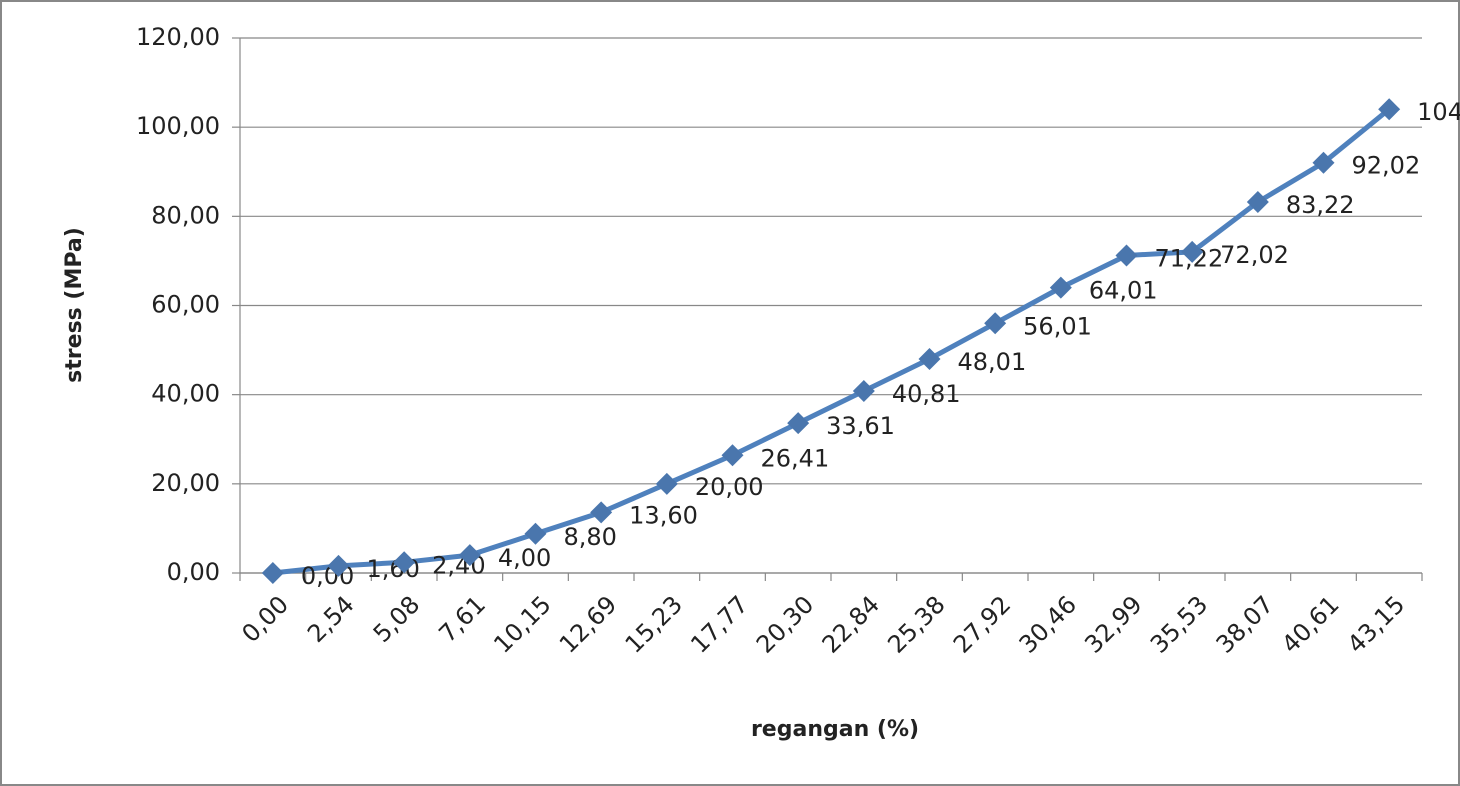 The height and width of the screenshot is (786, 1460). What do you see at coordinates (1386, 166) in the screenshot?
I see `data-label: 92,02` at bounding box center [1386, 166].